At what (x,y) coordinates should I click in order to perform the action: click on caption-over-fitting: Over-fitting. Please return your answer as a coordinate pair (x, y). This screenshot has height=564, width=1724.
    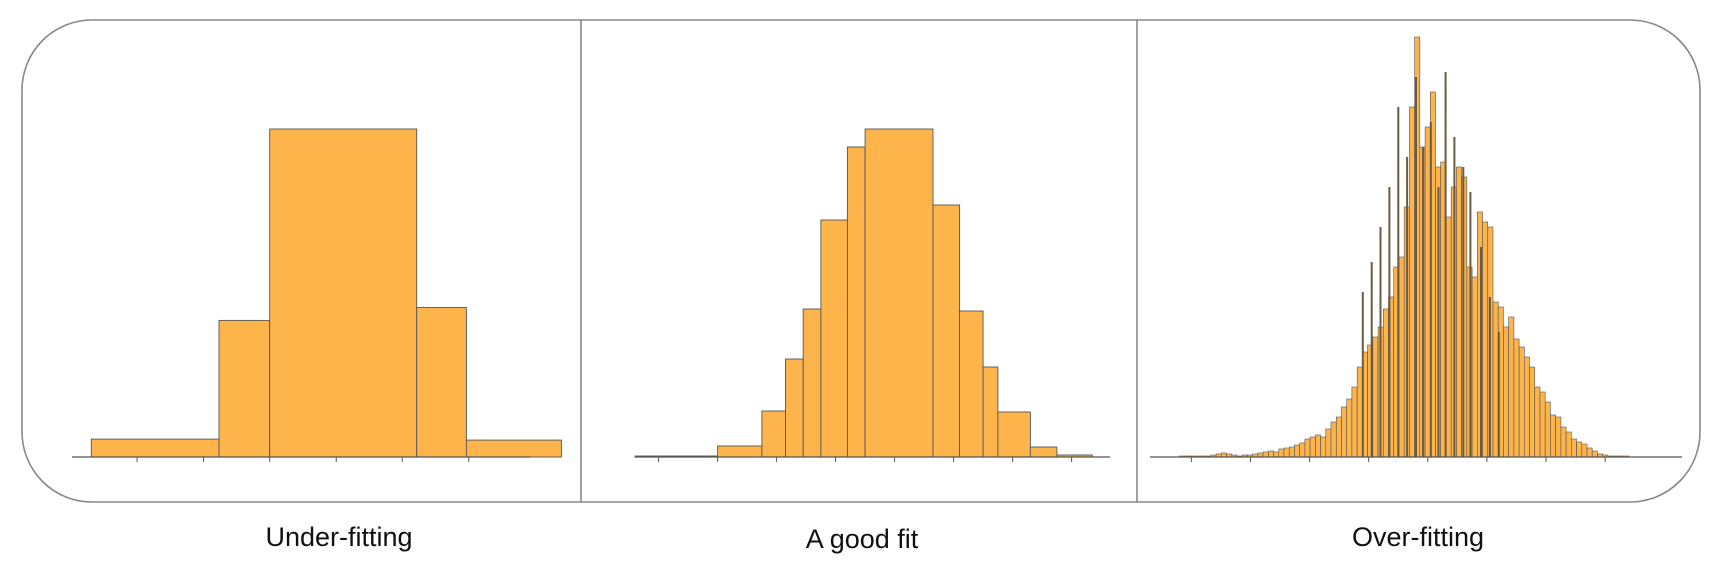
    Looking at the image, I should click on (1418, 537).